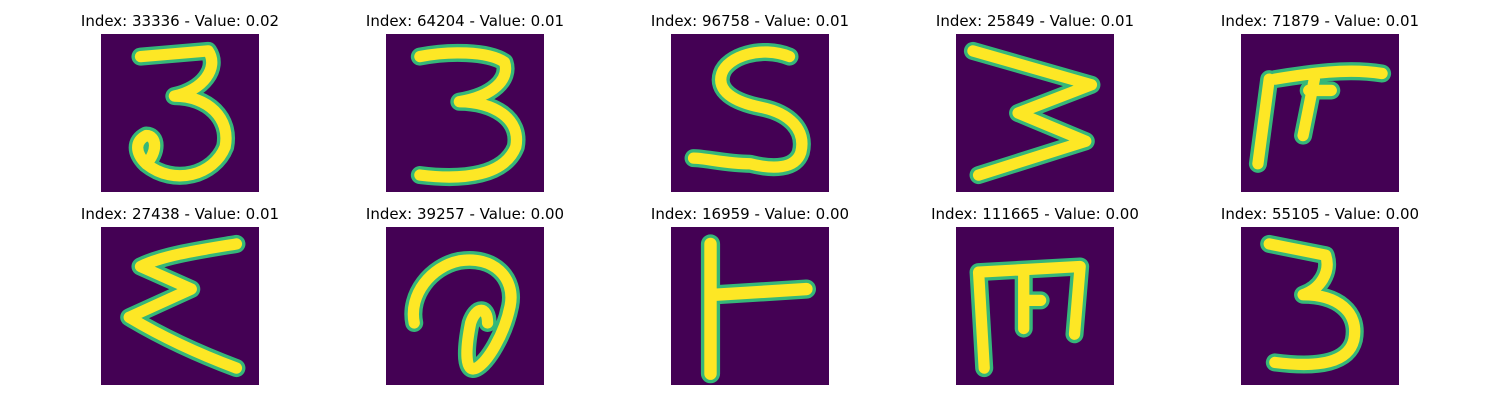 The image size is (1500, 400). I want to click on sample-cell: Index: 27438 - Value: 0.01, so click(180, 298).